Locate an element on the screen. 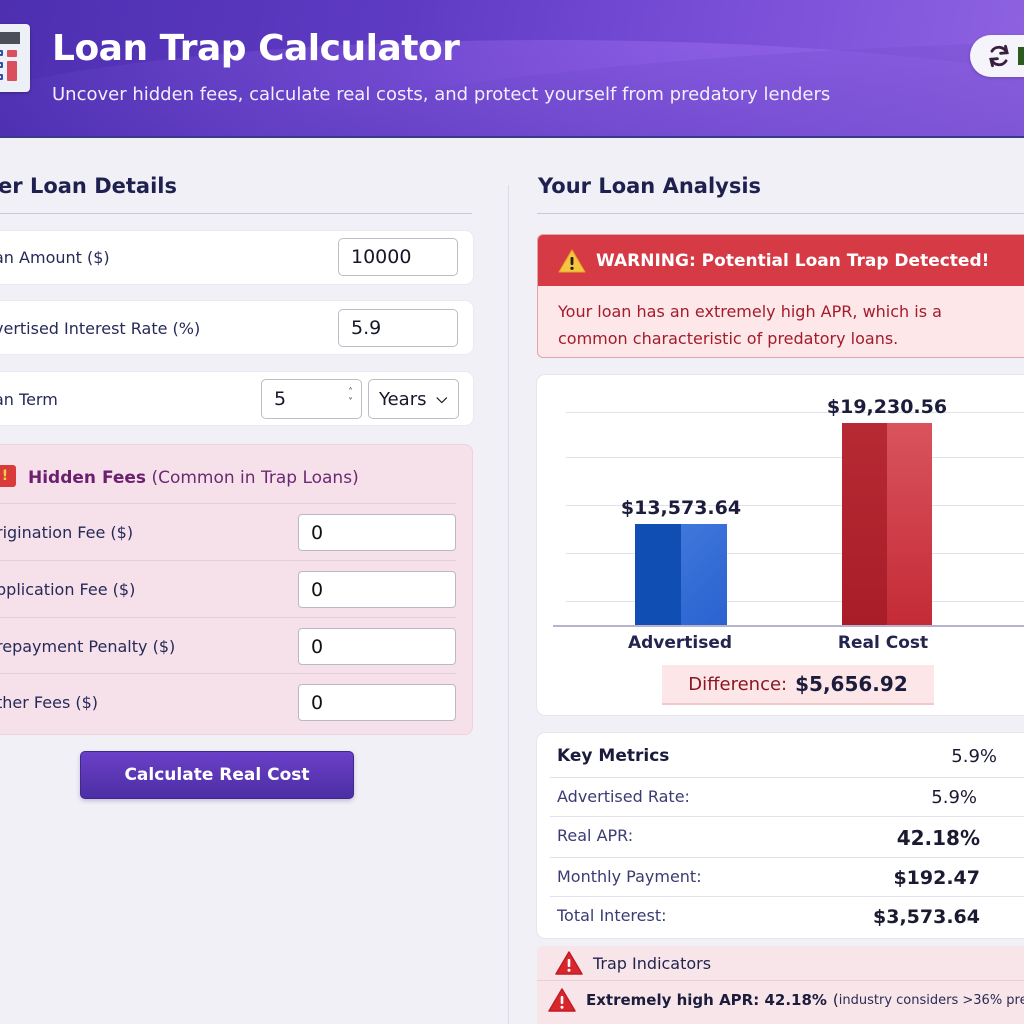  hidden-fees-title-note: (Common in Trap Loans) is located at coordinates (255, 478).